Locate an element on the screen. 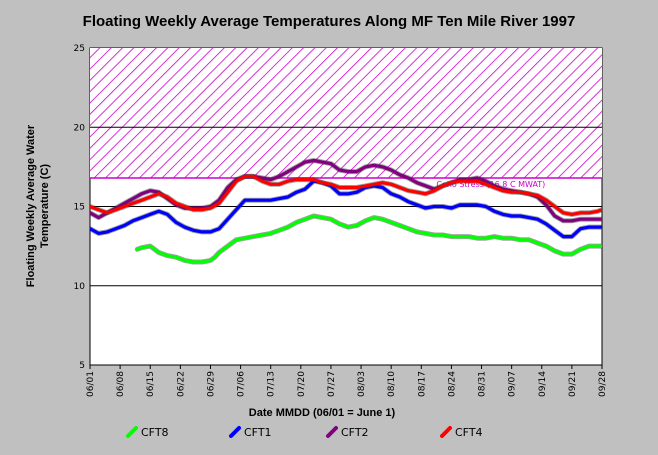 This screenshot has height=455, width=658. y-tick-label: 5 is located at coordinates (82, 366).